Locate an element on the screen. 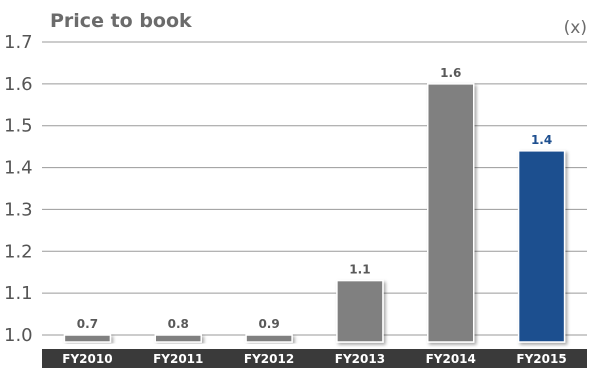  x-axis-band is located at coordinates (314, 358).